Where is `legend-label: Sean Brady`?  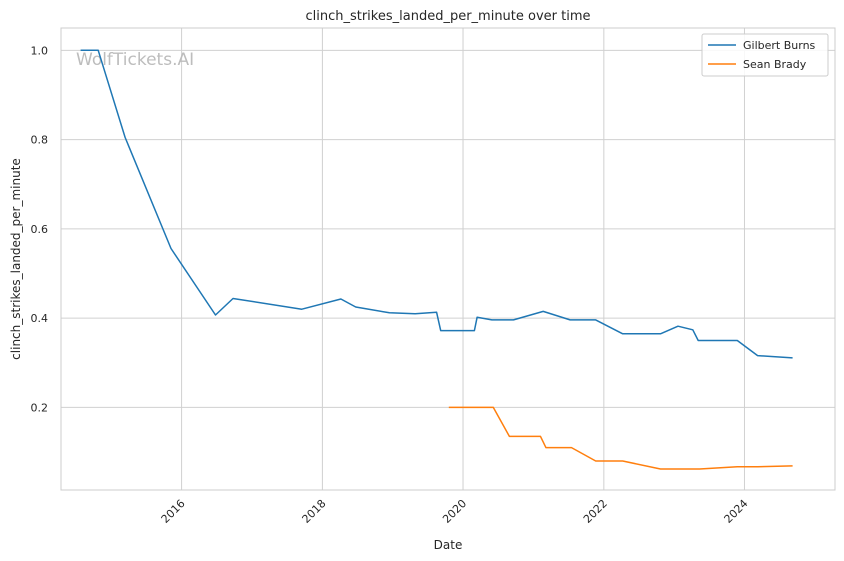 legend-label: Sean Brady is located at coordinates (775, 64).